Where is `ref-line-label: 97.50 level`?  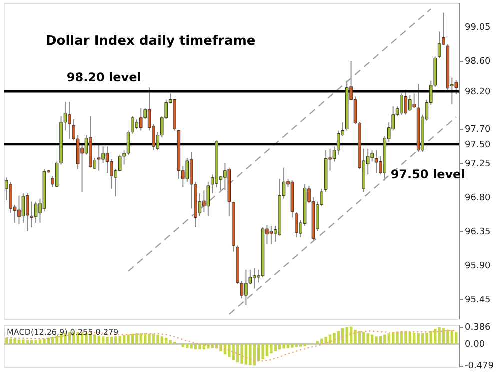 ref-line-label: 97.50 level is located at coordinates (428, 174).